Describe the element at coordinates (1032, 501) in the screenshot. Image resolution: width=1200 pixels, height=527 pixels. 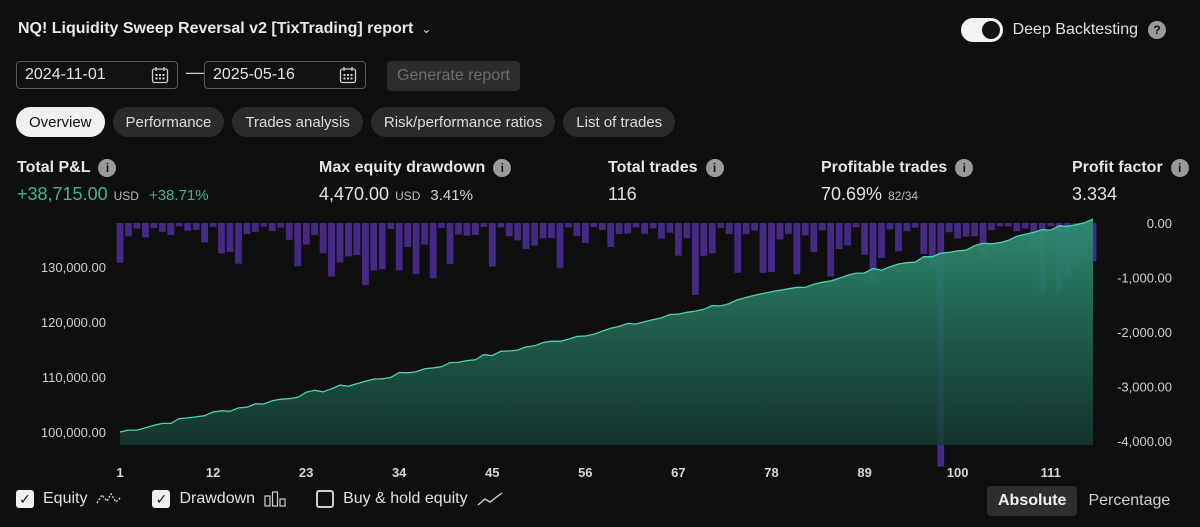
I see `absolute-button: Absolute` at that location.